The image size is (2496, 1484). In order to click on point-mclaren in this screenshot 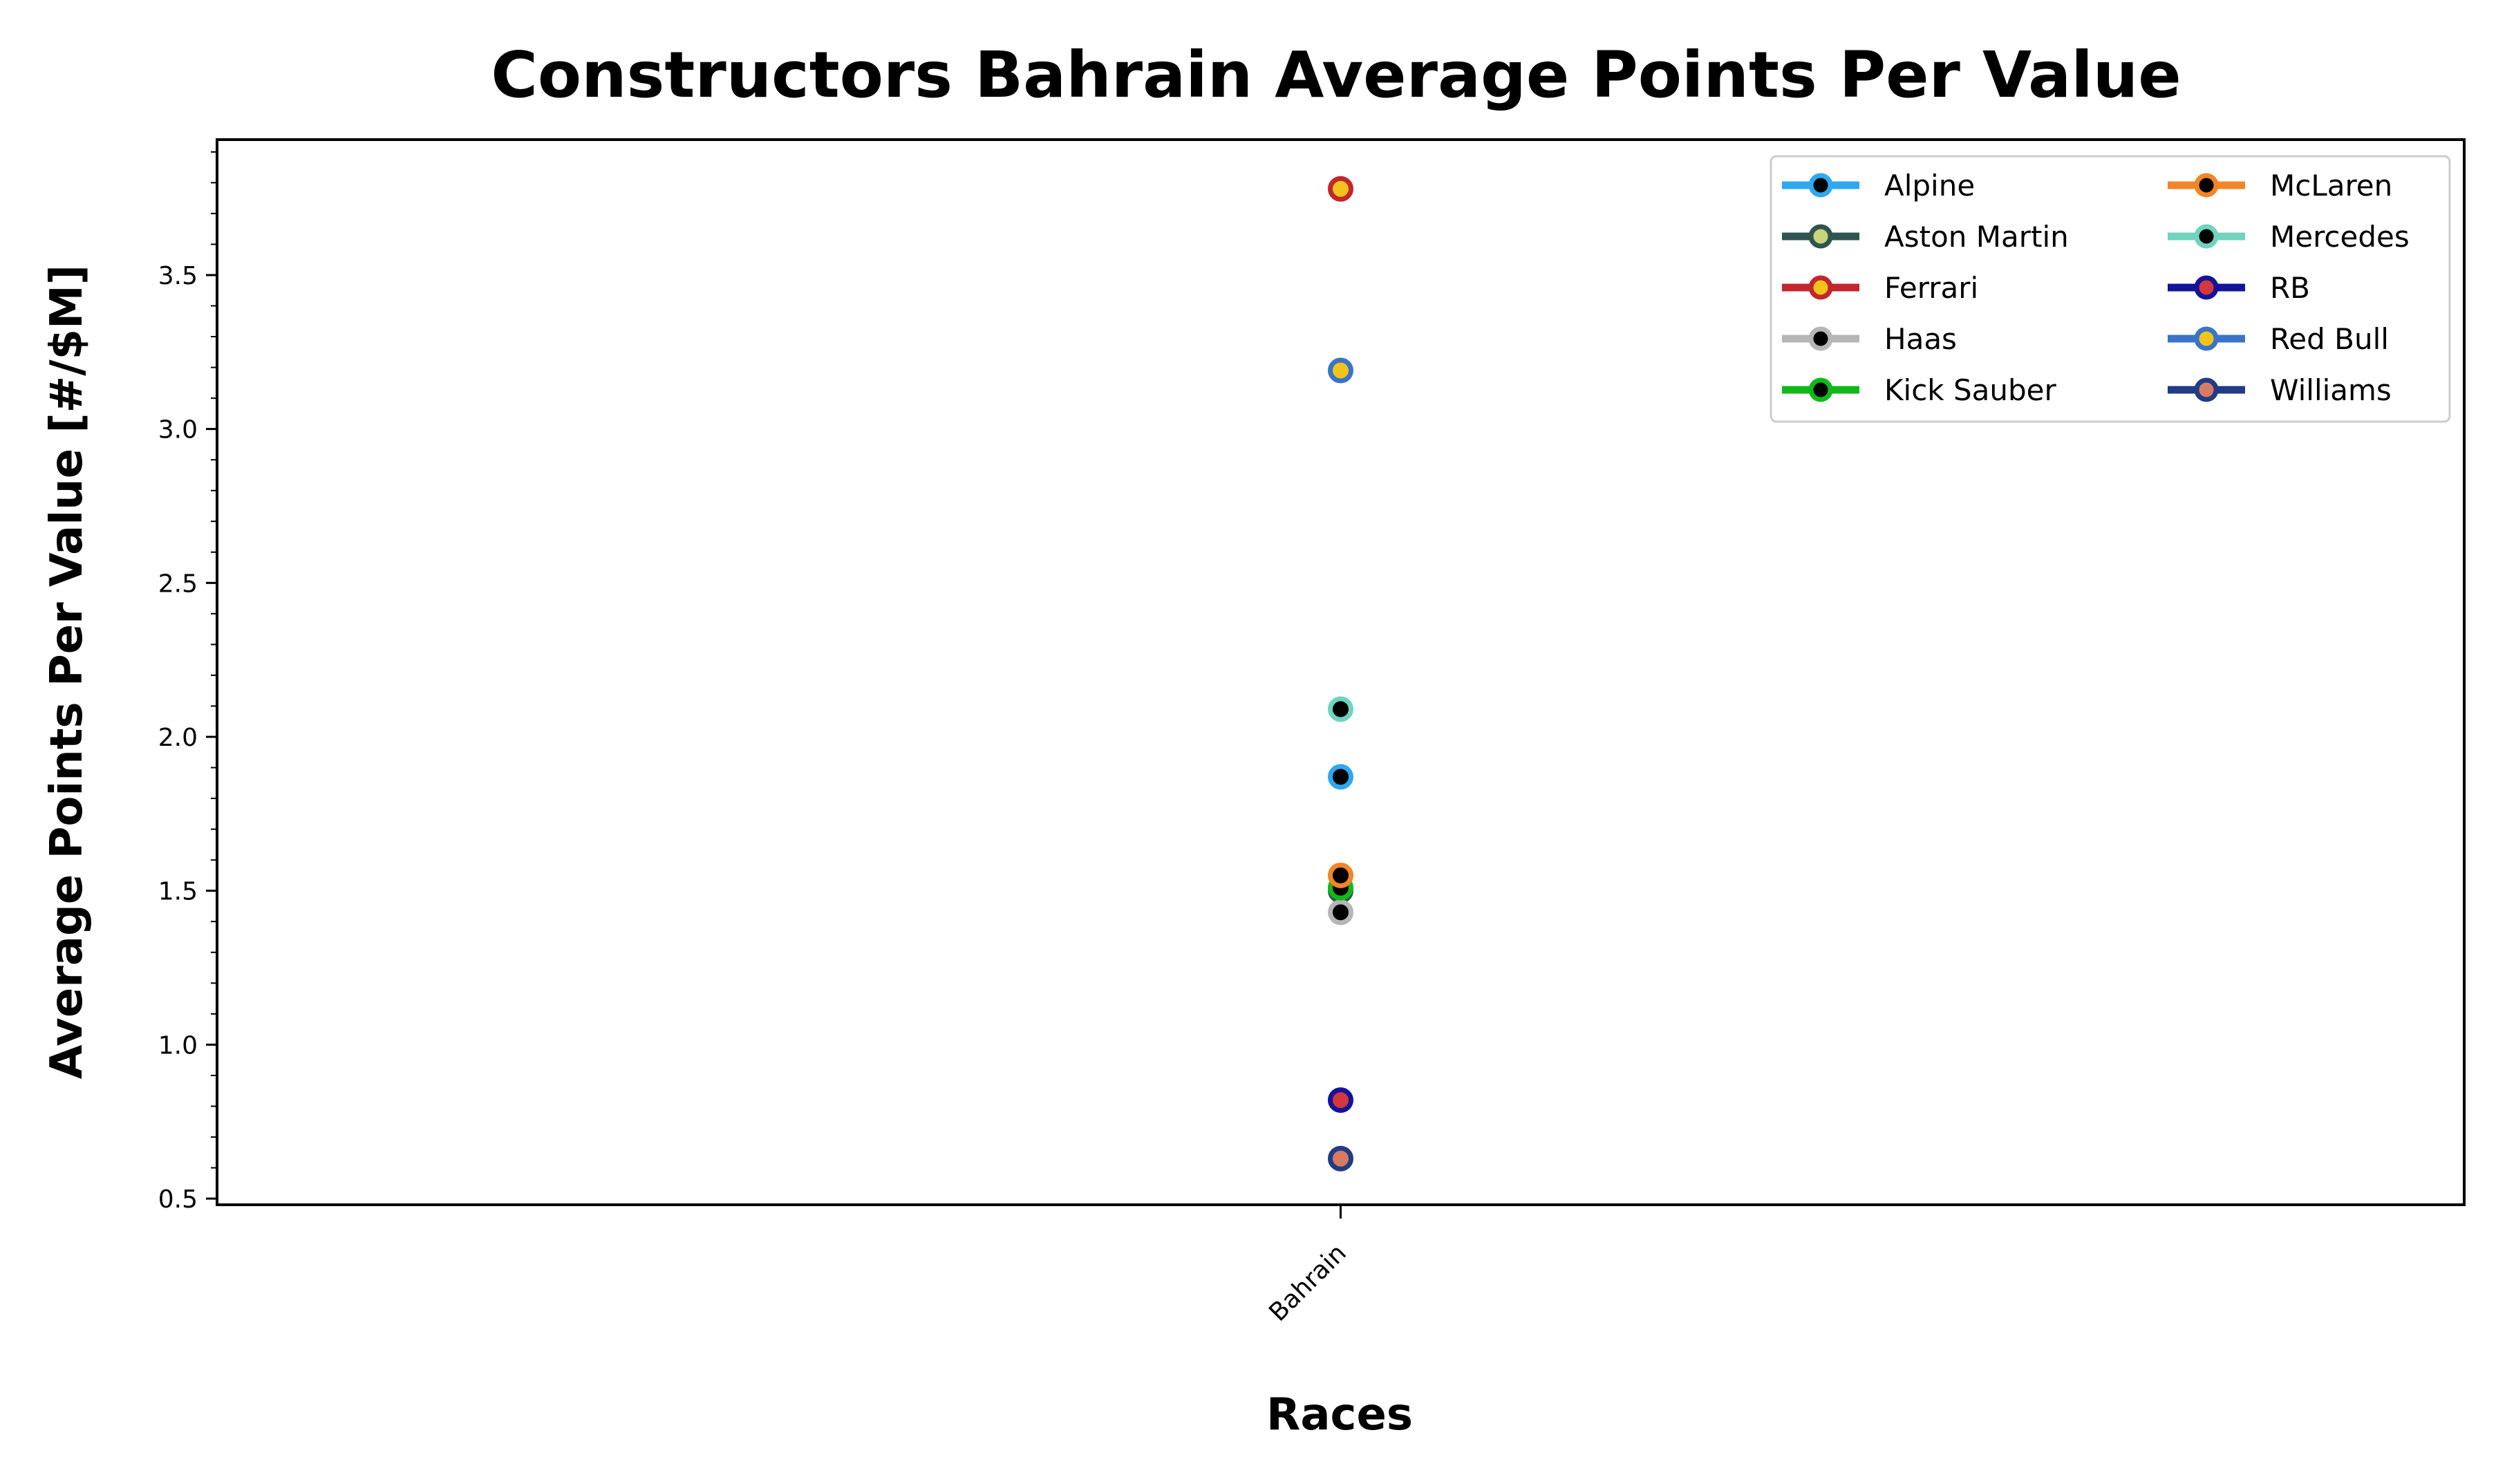, I will do `click(1340, 875)`.